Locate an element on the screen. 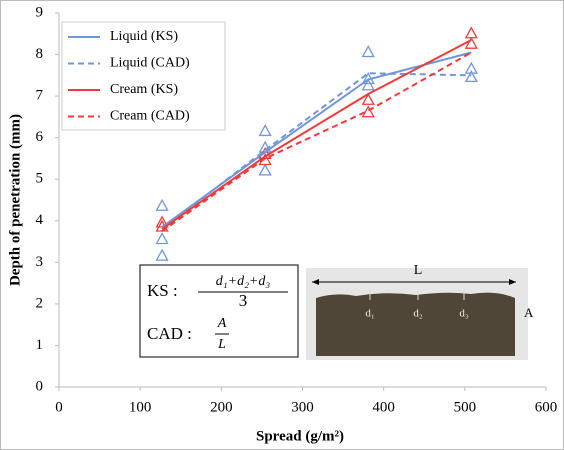  formula-cad-numerator: A is located at coordinates (222, 323).